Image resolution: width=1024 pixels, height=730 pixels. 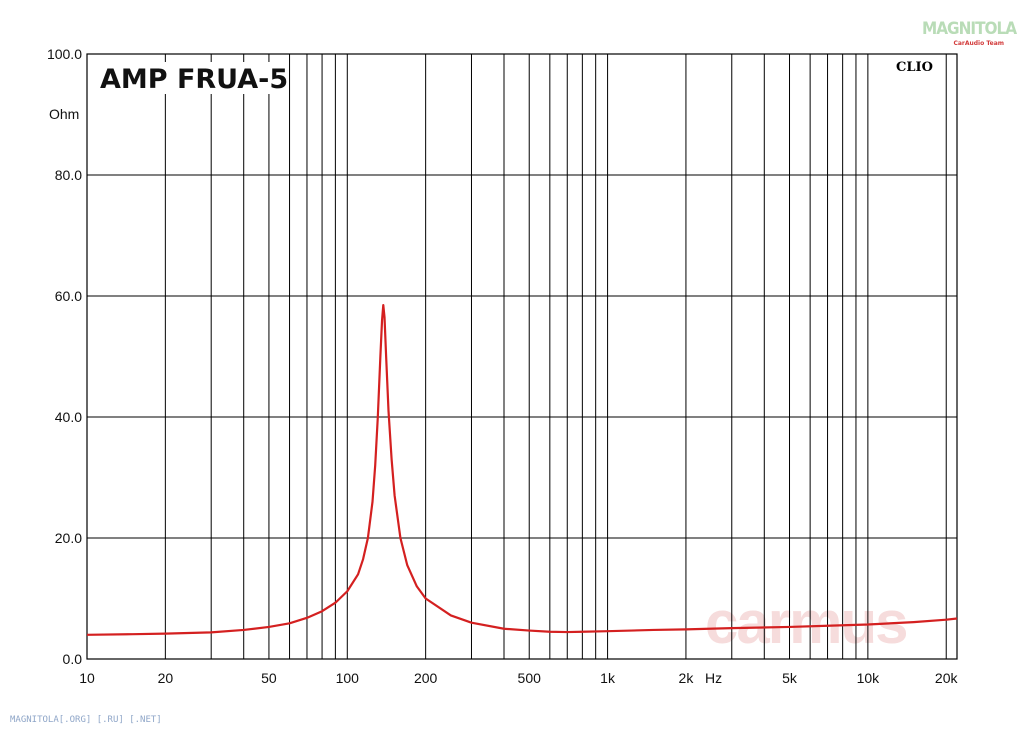 I want to click on x-tick-label: 50, so click(x=269, y=678).